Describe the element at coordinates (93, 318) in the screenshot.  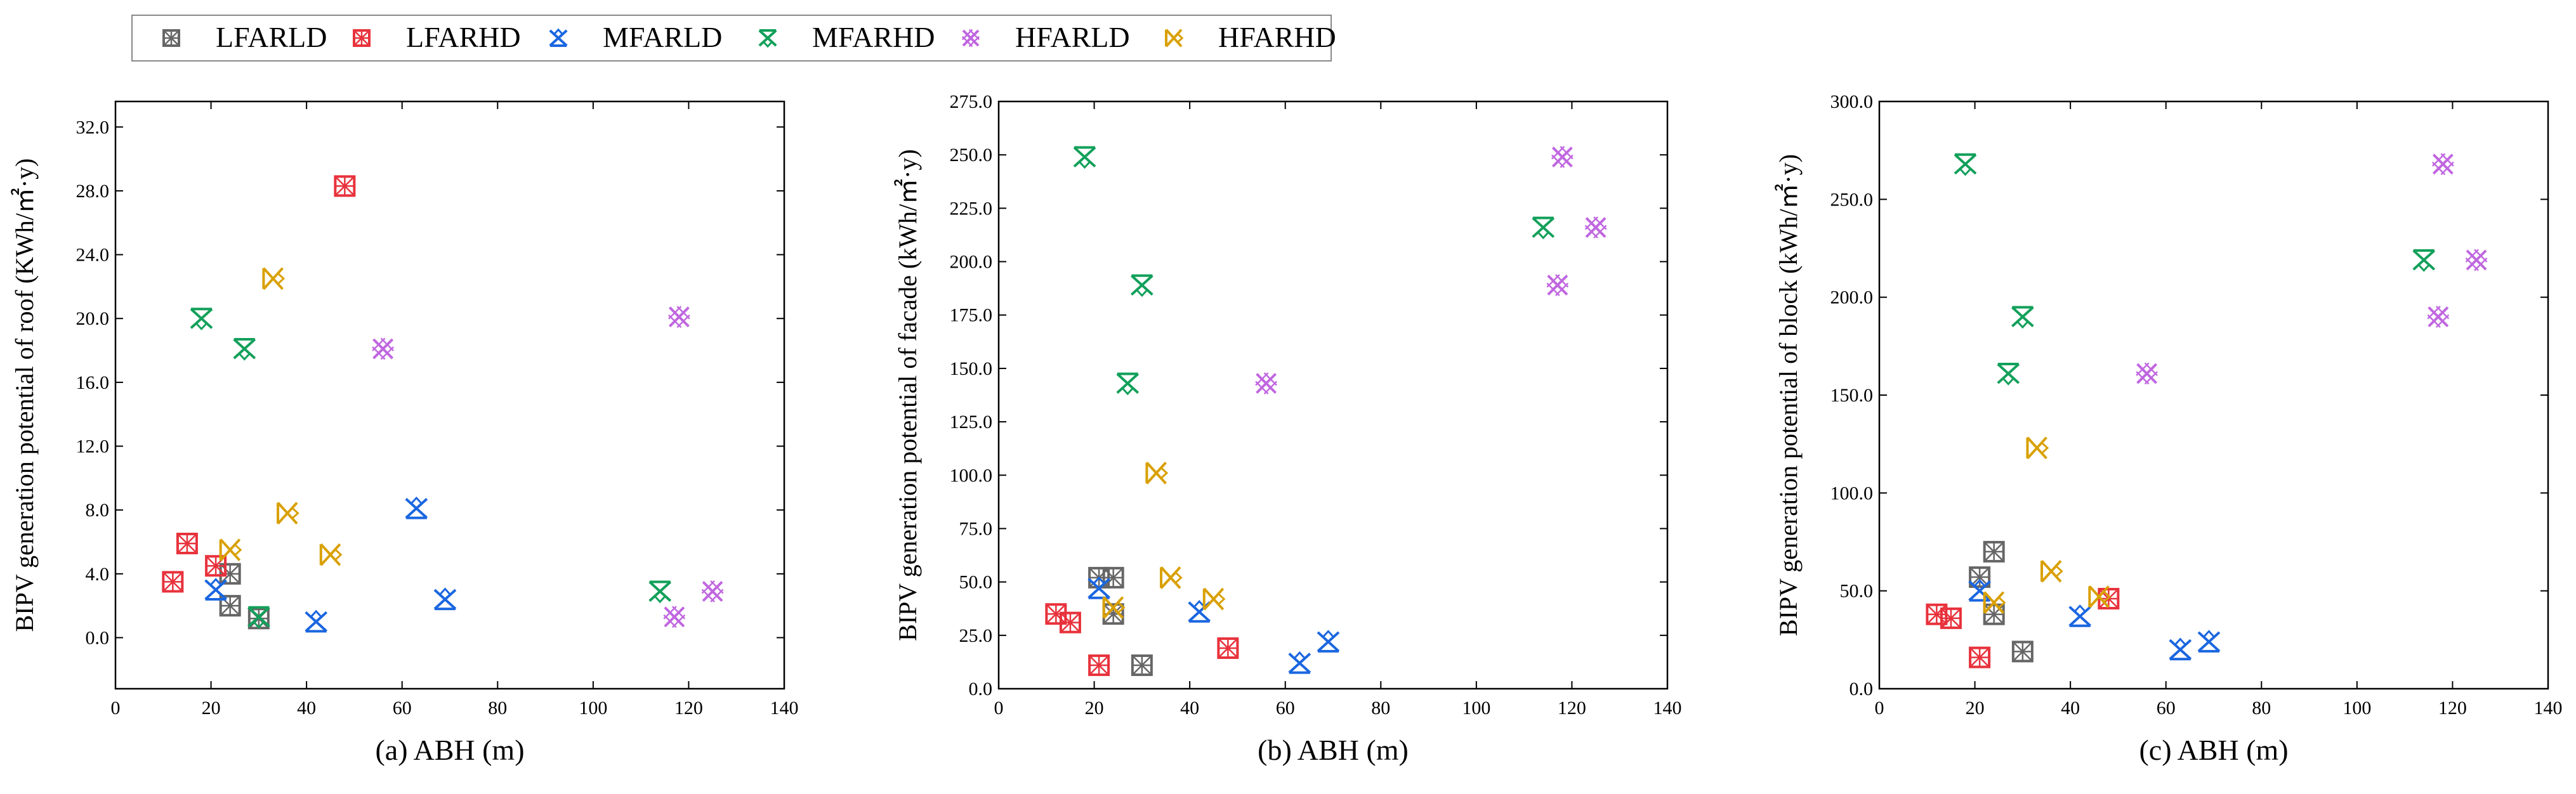
I see `y-tick-label: 20.0` at that location.